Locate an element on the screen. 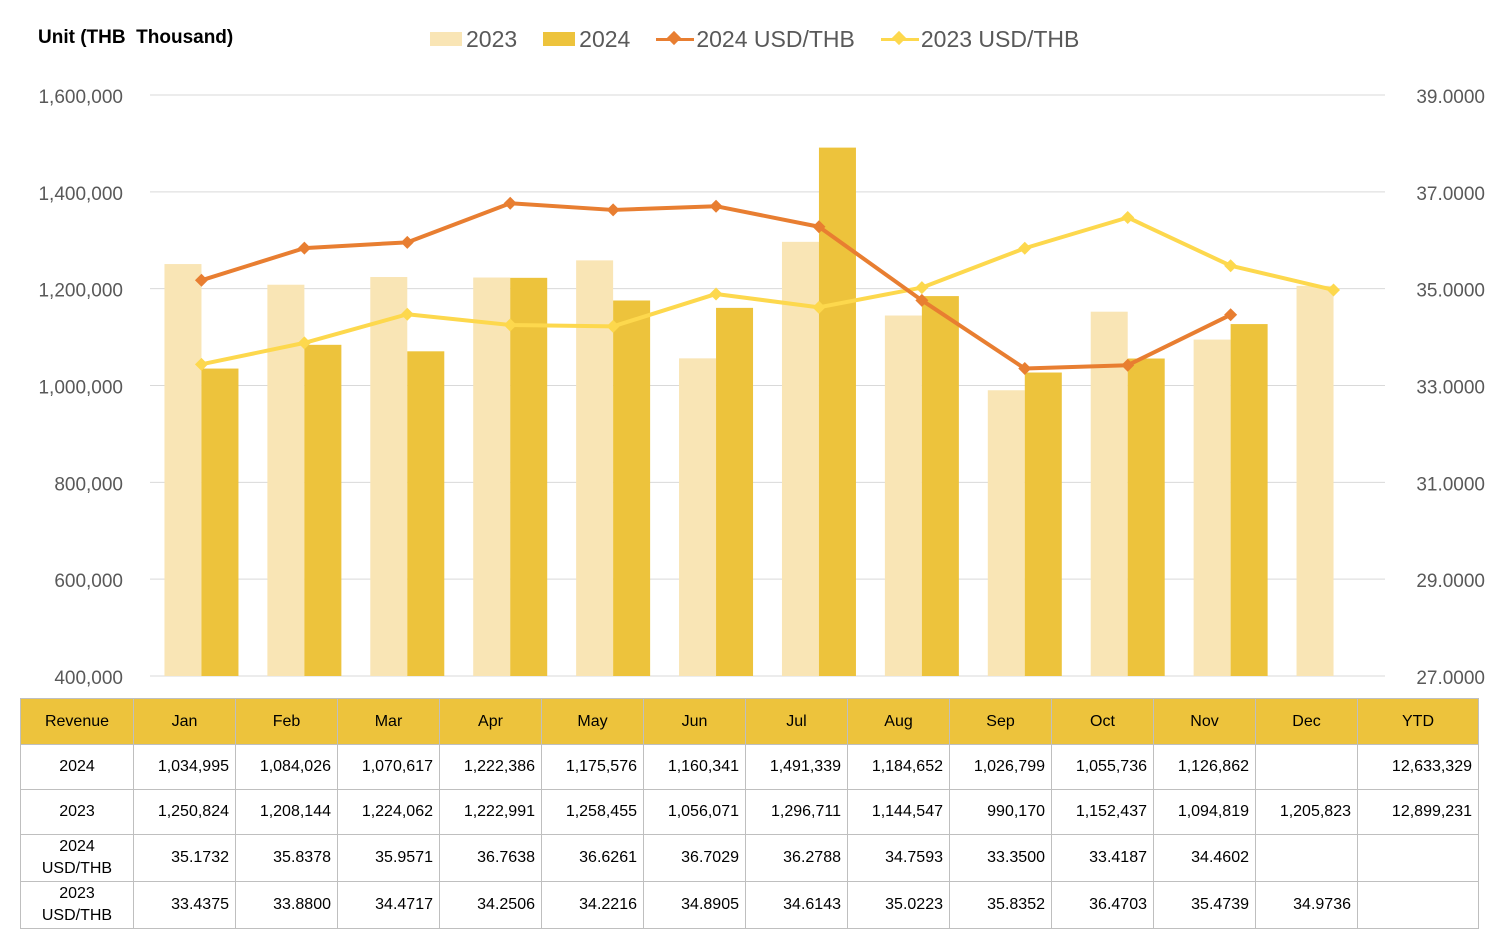  point-2024-USD-THB-Jul is located at coordinates (819, 227).